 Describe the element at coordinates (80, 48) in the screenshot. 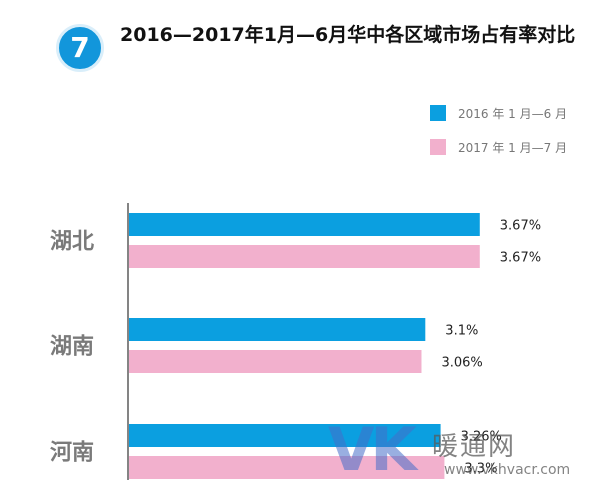

I see `chart-number-badge: 7` at that location.